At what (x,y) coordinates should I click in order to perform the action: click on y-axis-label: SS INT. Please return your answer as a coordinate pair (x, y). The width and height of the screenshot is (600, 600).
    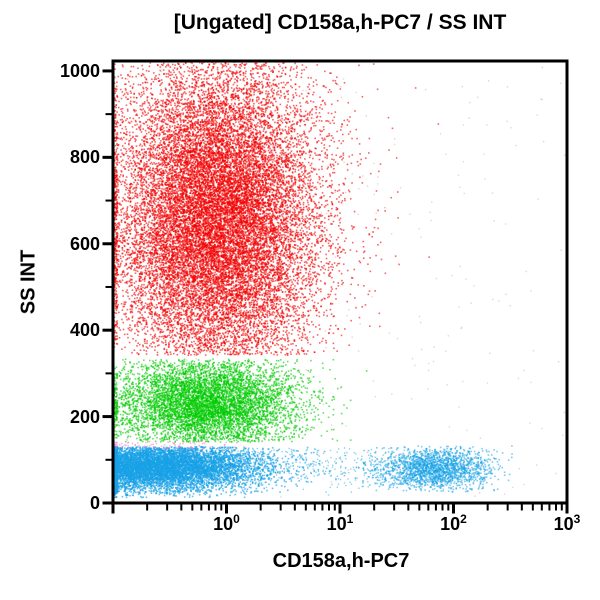
    Looking at the image, I should click on (28, 282).